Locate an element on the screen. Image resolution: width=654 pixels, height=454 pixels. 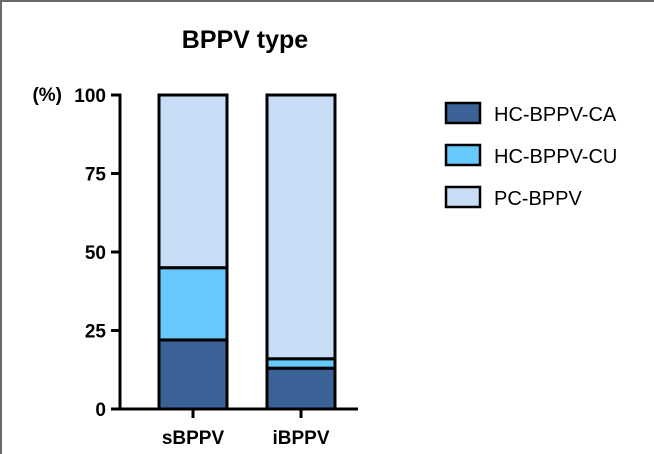
legend-swatch-HC-BPPV-CA is located at coordinates (463, 113).